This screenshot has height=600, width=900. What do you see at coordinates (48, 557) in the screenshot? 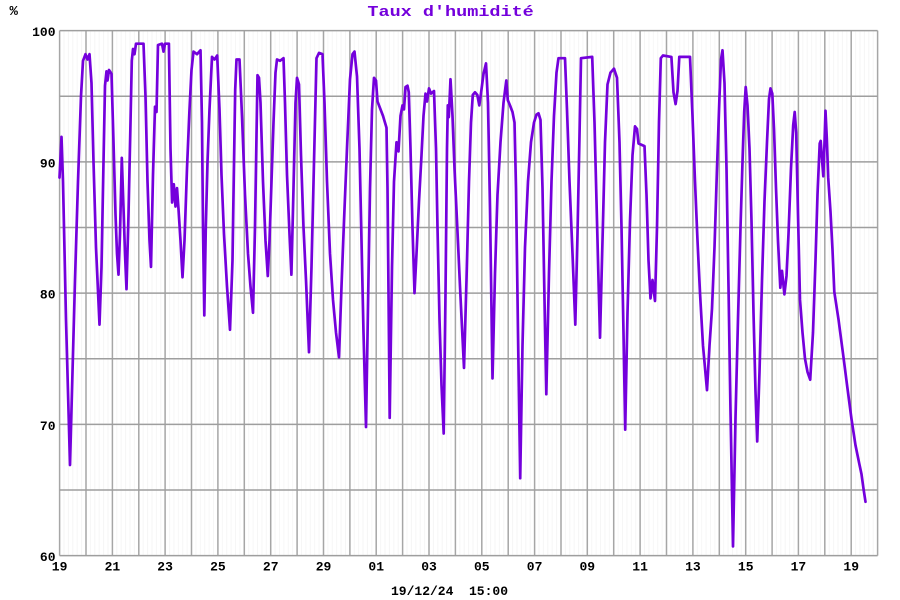
I see `svg-text: 60` at bounding box center [48, 557].